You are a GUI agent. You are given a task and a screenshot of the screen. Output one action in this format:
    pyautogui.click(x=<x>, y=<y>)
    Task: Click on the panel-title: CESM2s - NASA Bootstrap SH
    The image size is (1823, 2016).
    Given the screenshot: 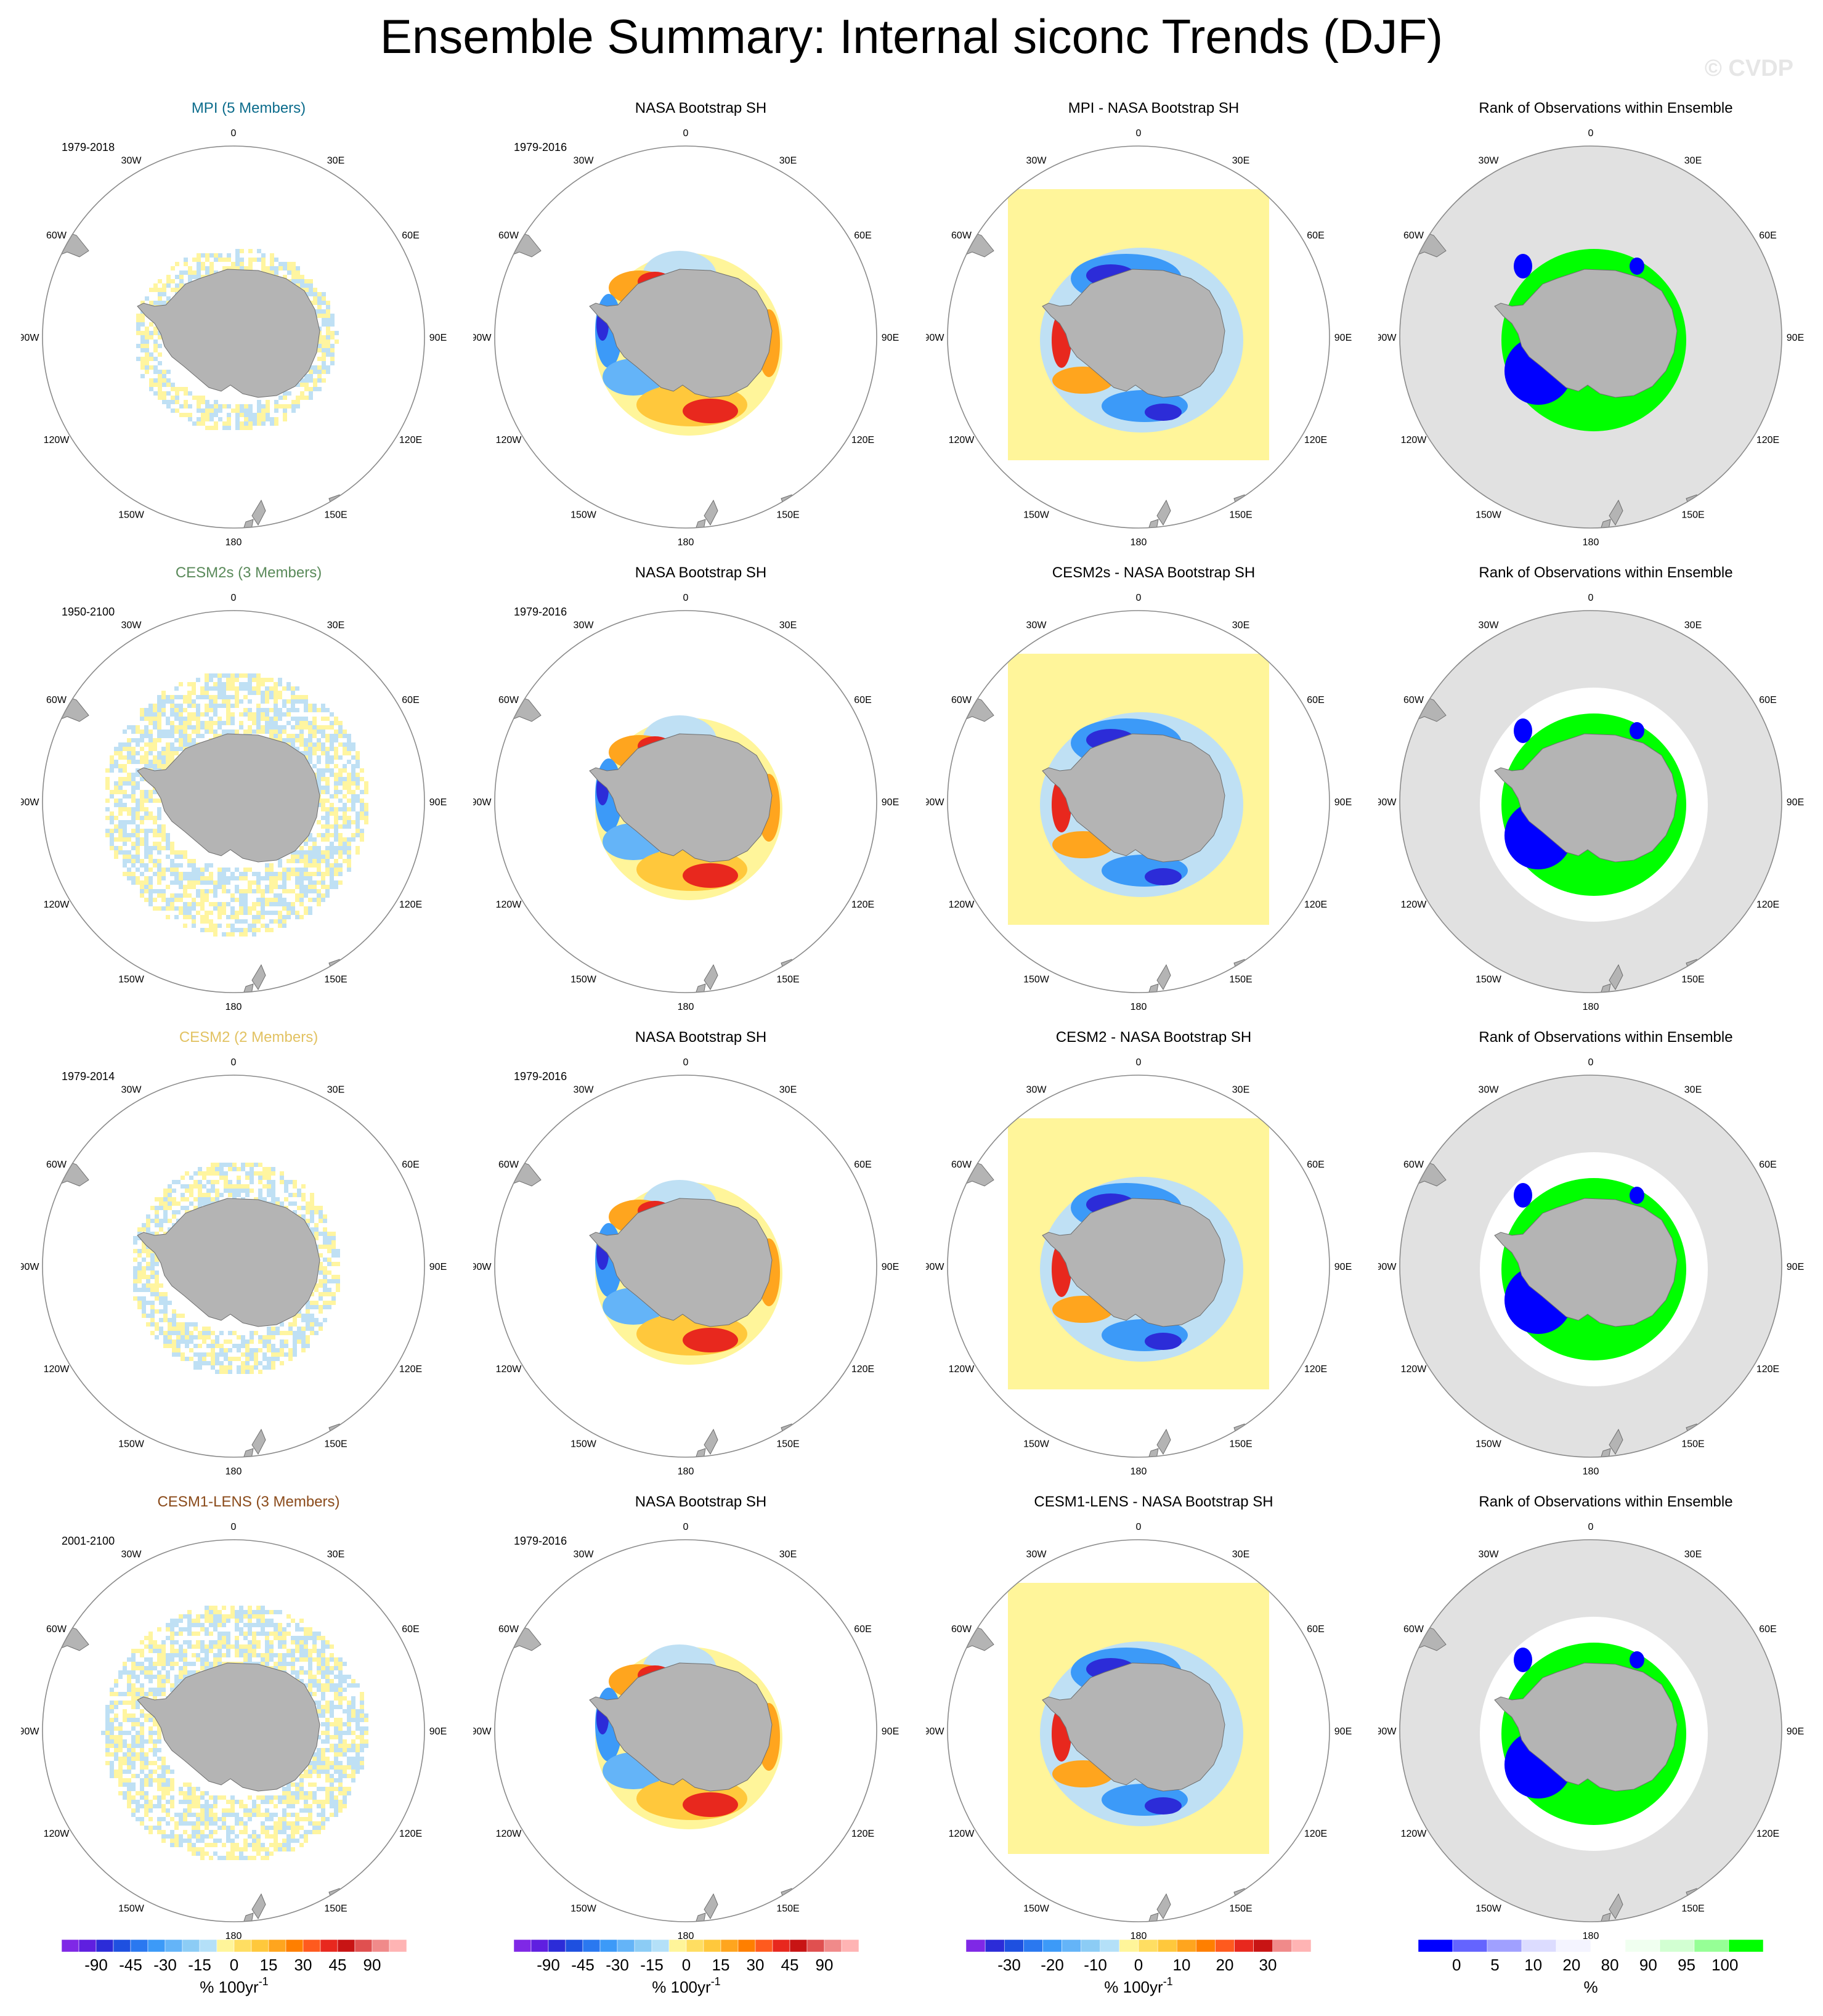 What is the action you would take?
    pyautogui.click(x=1154, y=572)
    